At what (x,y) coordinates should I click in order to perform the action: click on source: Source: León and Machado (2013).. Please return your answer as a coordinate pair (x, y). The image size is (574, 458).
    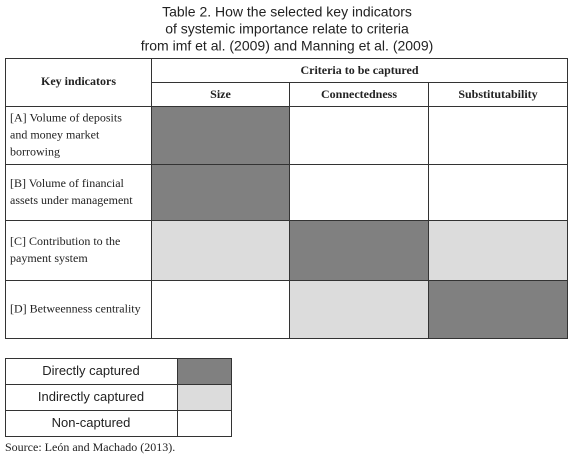
    Looking at the image, I should click on (90, 447).